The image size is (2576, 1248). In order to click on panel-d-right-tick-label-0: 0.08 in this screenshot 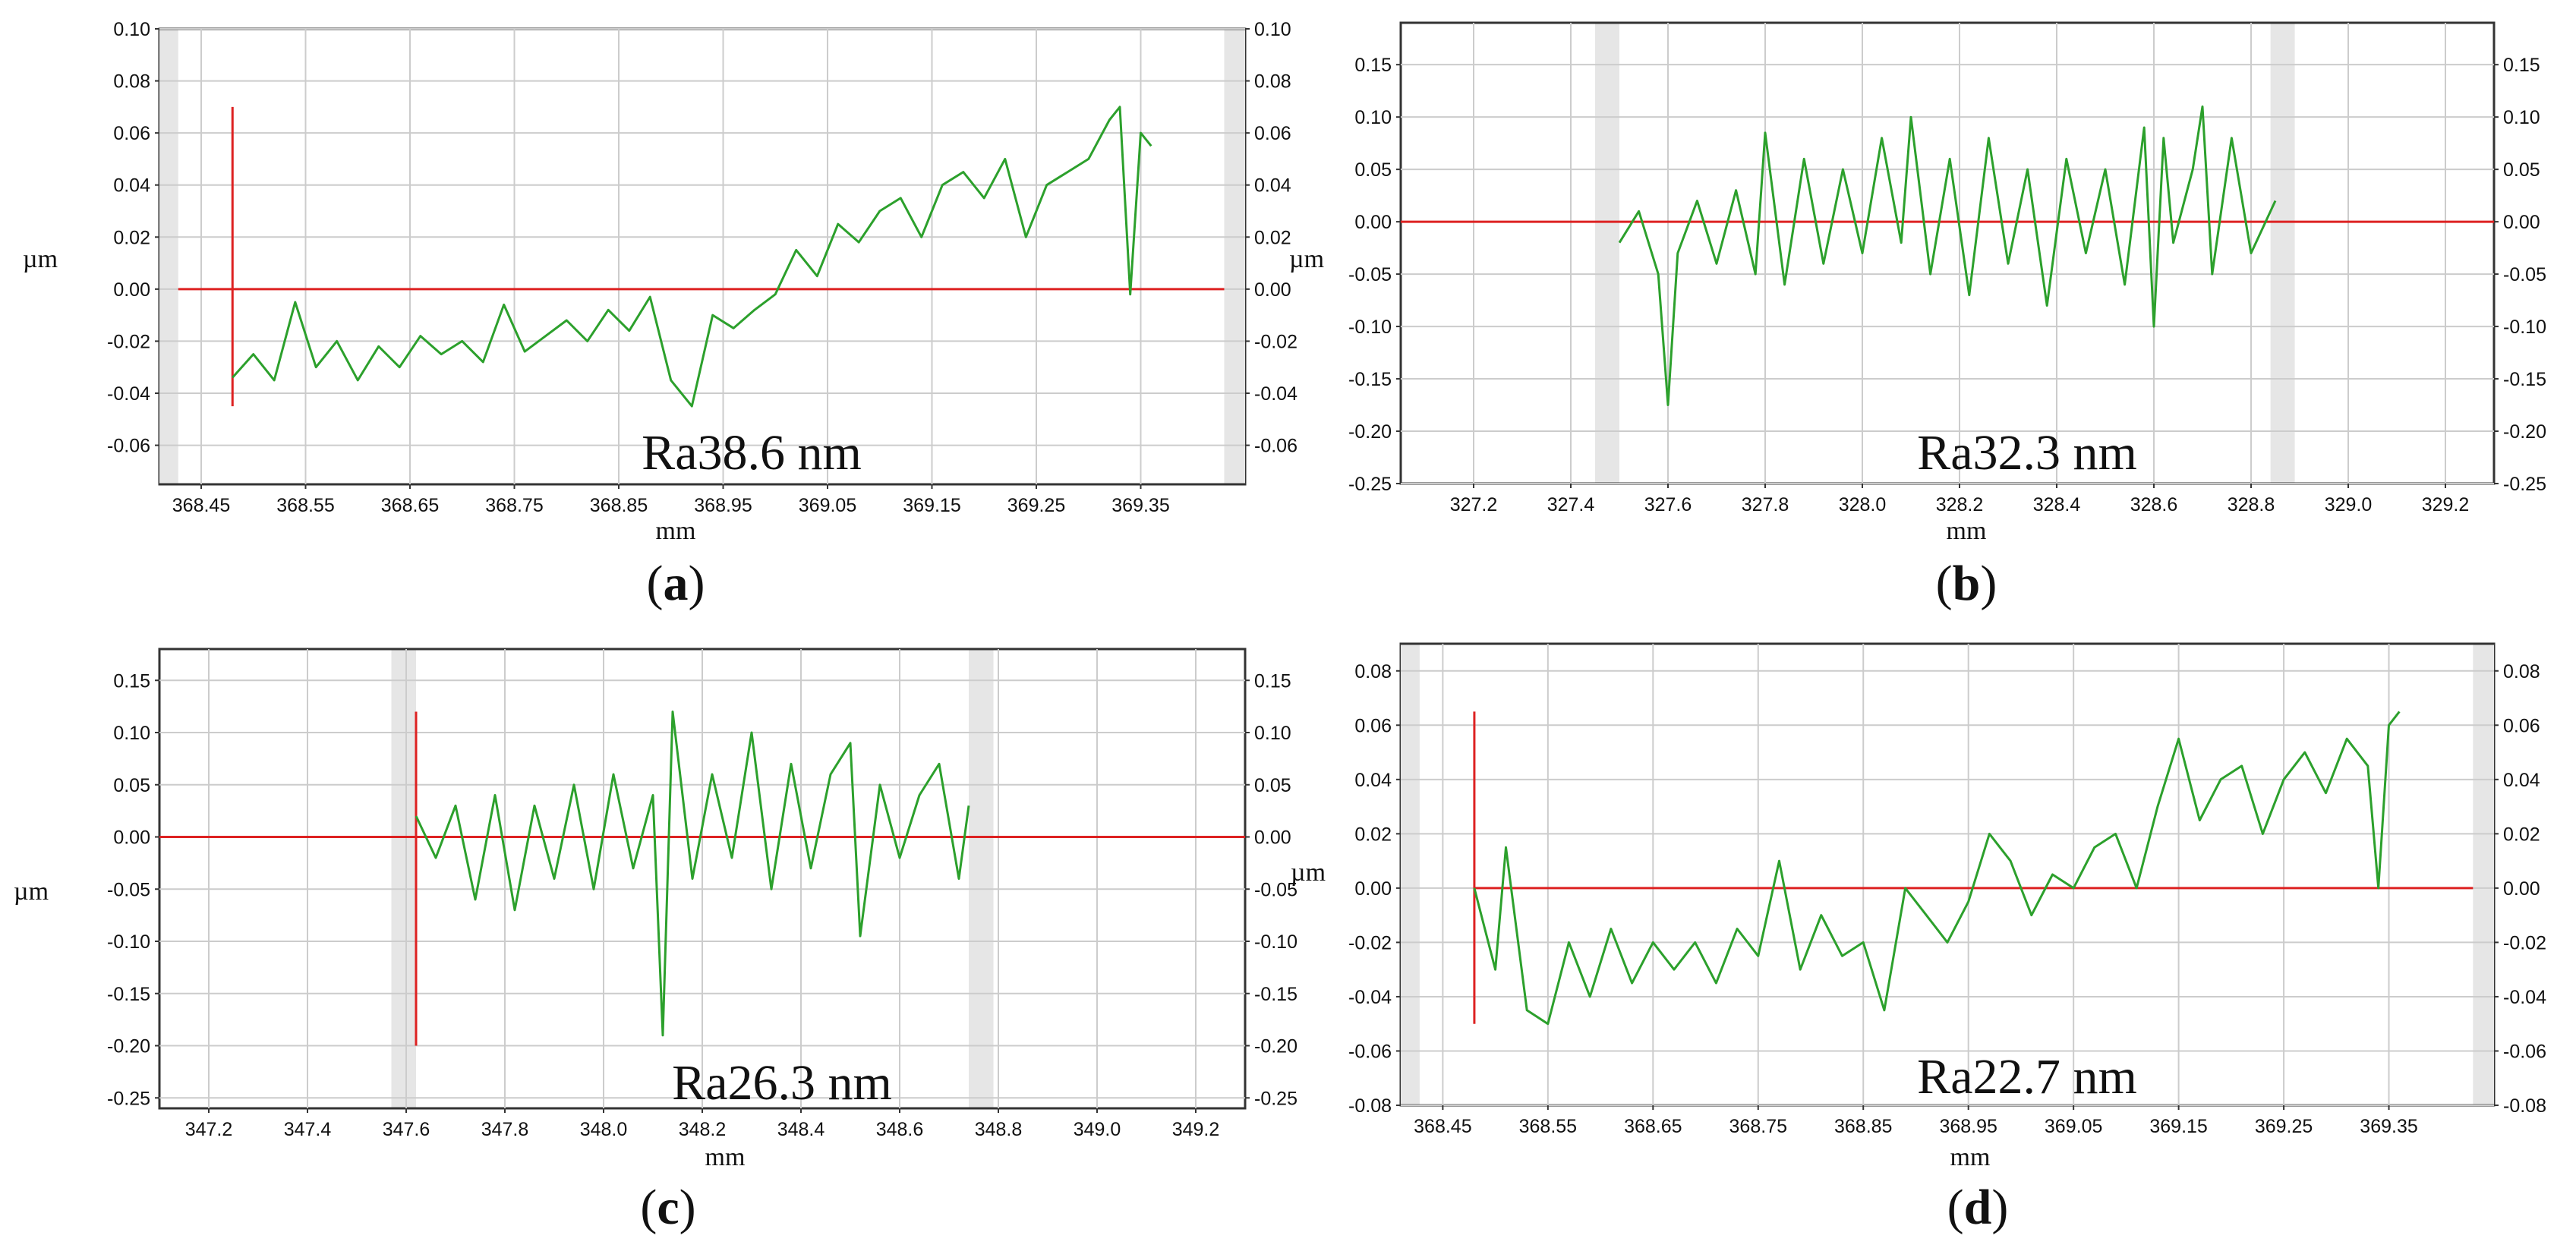, I will do `click(2521, 671)`.